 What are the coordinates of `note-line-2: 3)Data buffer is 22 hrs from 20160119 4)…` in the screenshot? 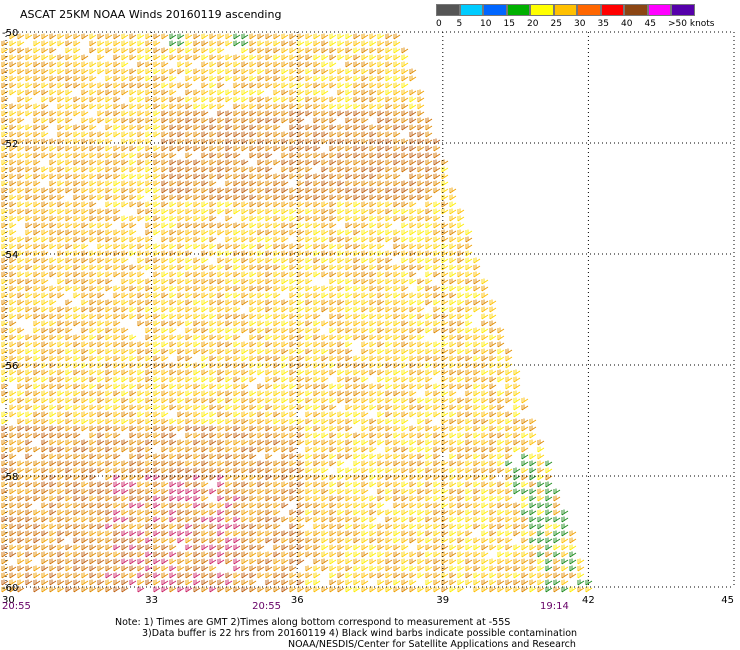 It's located at (360, 633).